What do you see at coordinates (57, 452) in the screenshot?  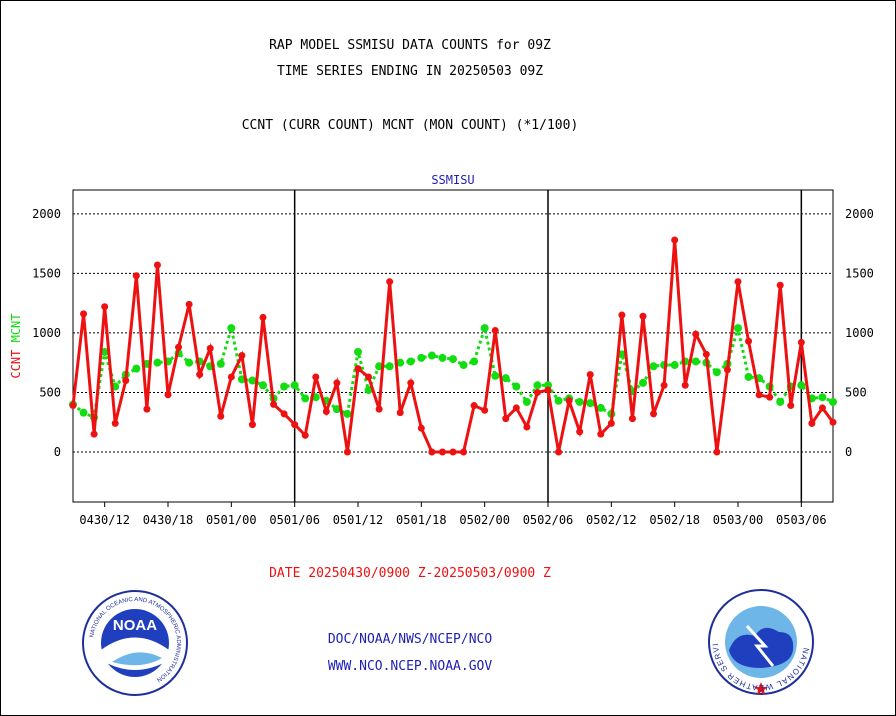 I see `y-tick-label-left: 0` at bounding box center [57, 452].